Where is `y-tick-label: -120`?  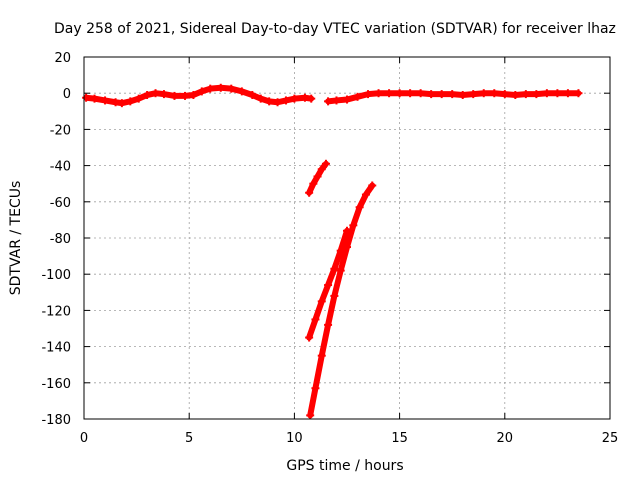 y-tick-label: -120 is located at coordinates (56, 311).